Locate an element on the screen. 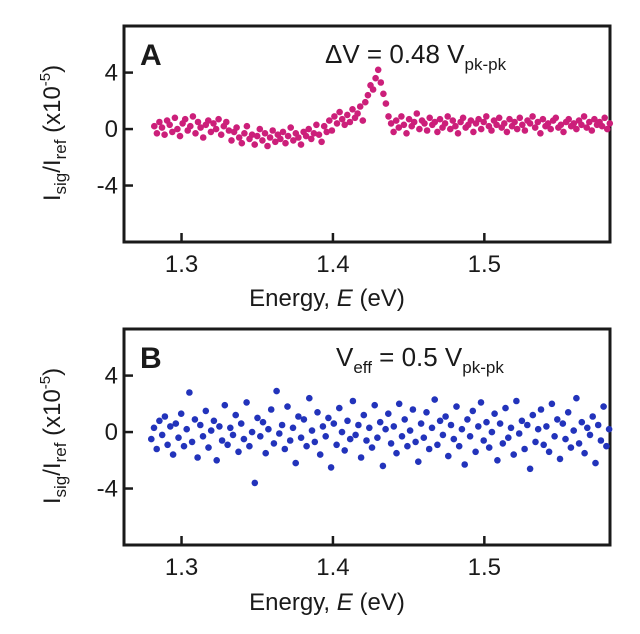 The width and height of the screenshot is (640, 634). annotation-b: Veff = 0.5 Vpk-pk is located at coordinates (420, 359).